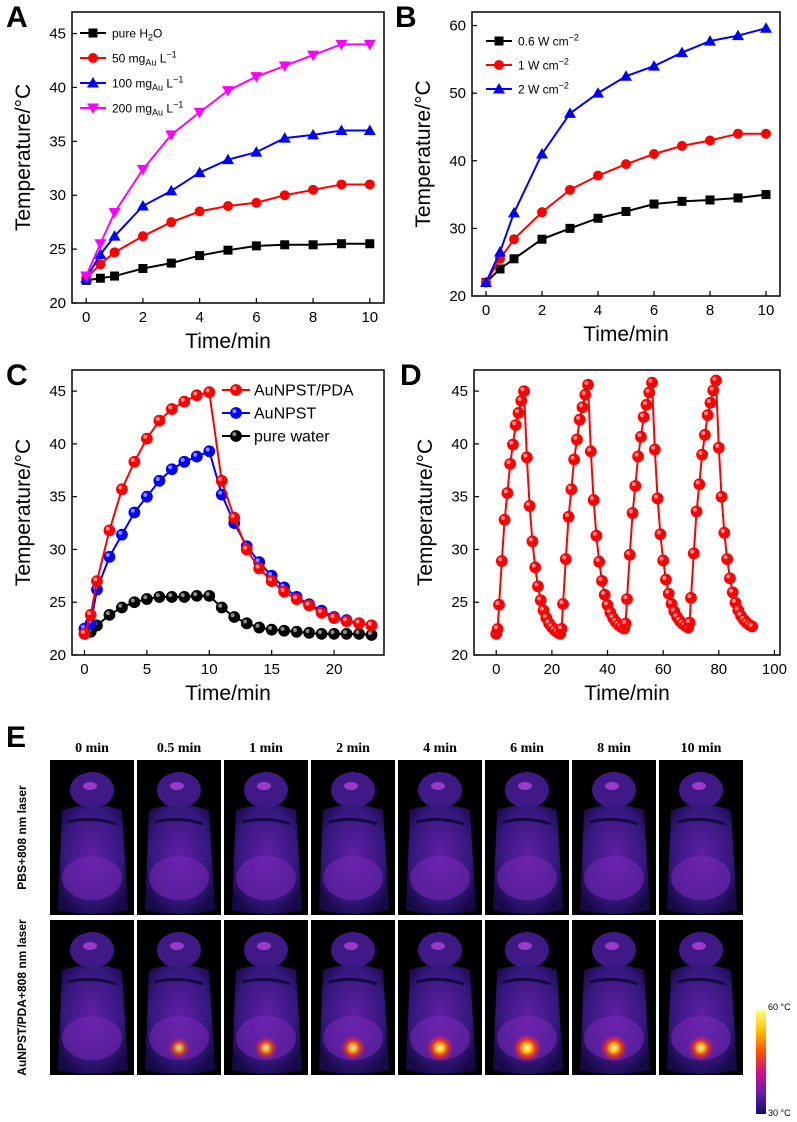  I want to click on legend-item: AuNPST, so click(269, 414).